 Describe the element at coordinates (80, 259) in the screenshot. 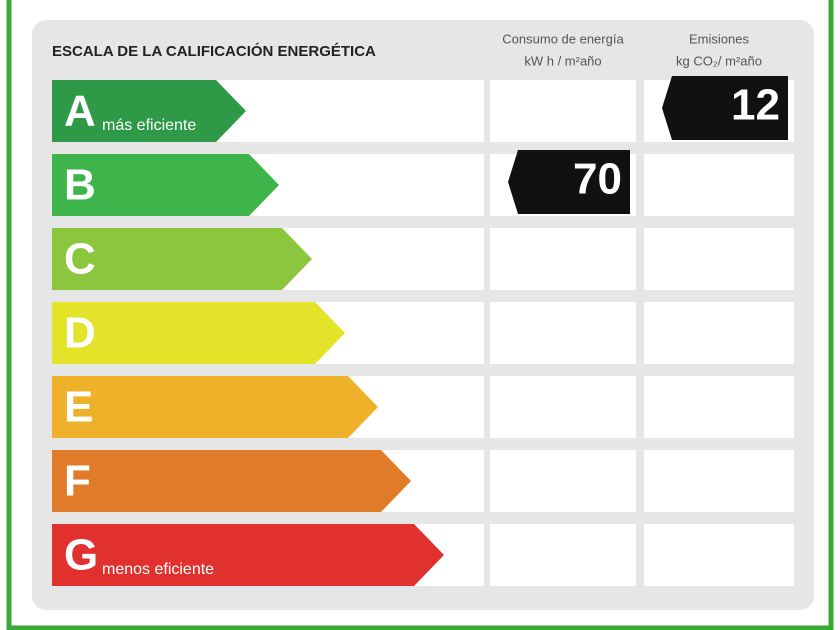

I see `rating-letter: C` at that location.